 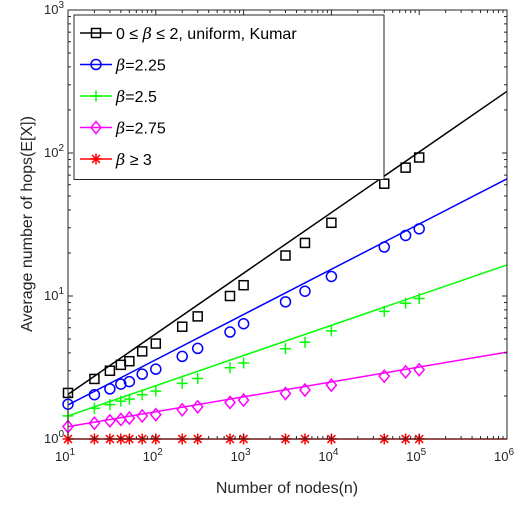 I want to click on legend-entry: β ≥ 3, so click(x=116, y=159).